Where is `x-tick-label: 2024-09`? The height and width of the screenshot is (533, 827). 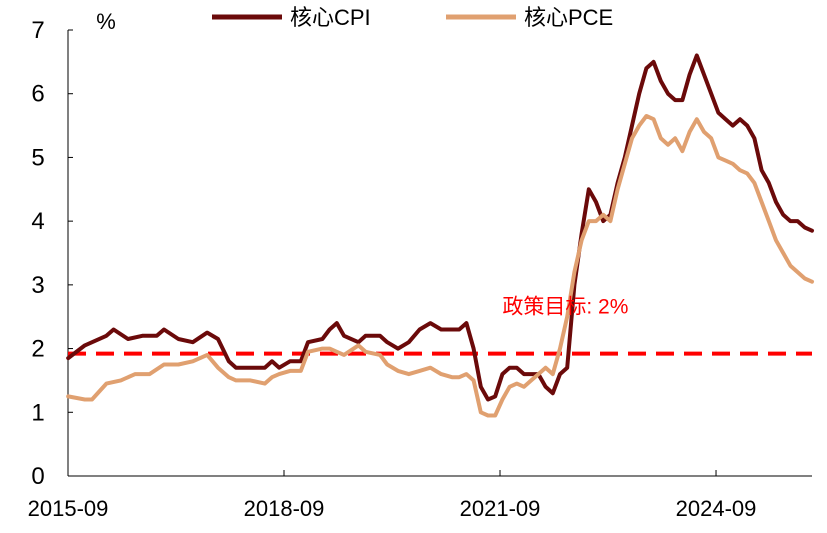
x-tick-label: 2024-09 is located at coordinates (716, 508).